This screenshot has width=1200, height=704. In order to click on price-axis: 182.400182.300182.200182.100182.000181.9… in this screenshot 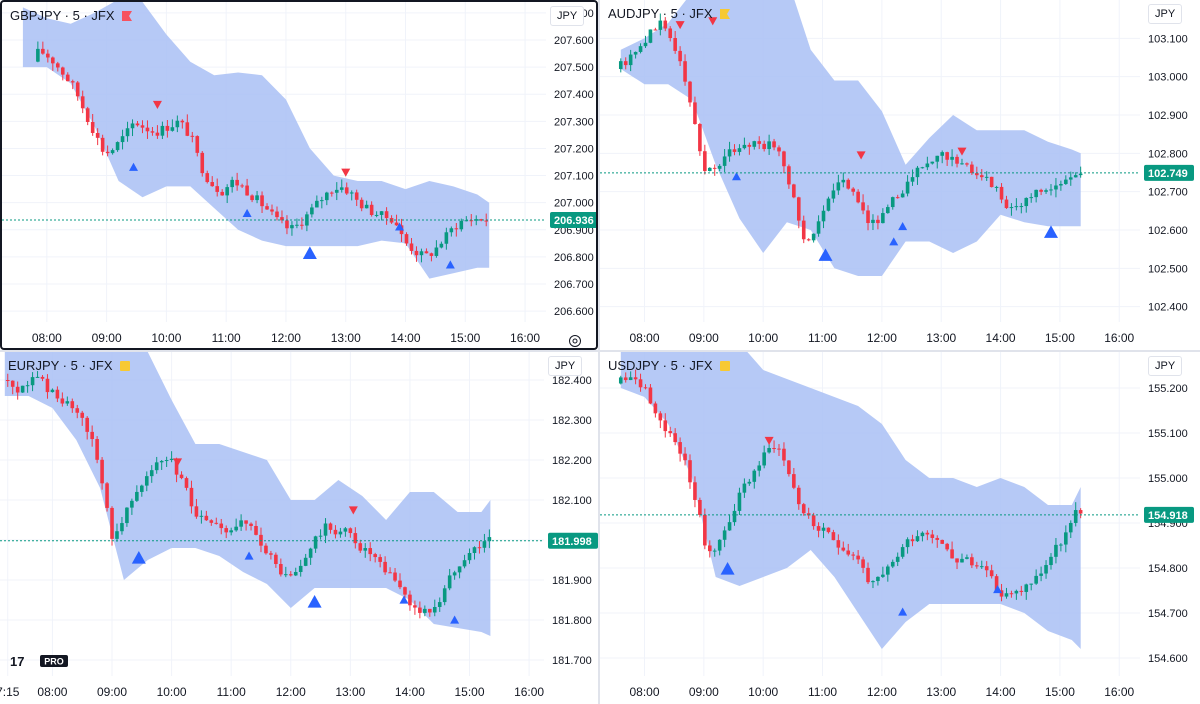, I will do `click(572, 521)`.